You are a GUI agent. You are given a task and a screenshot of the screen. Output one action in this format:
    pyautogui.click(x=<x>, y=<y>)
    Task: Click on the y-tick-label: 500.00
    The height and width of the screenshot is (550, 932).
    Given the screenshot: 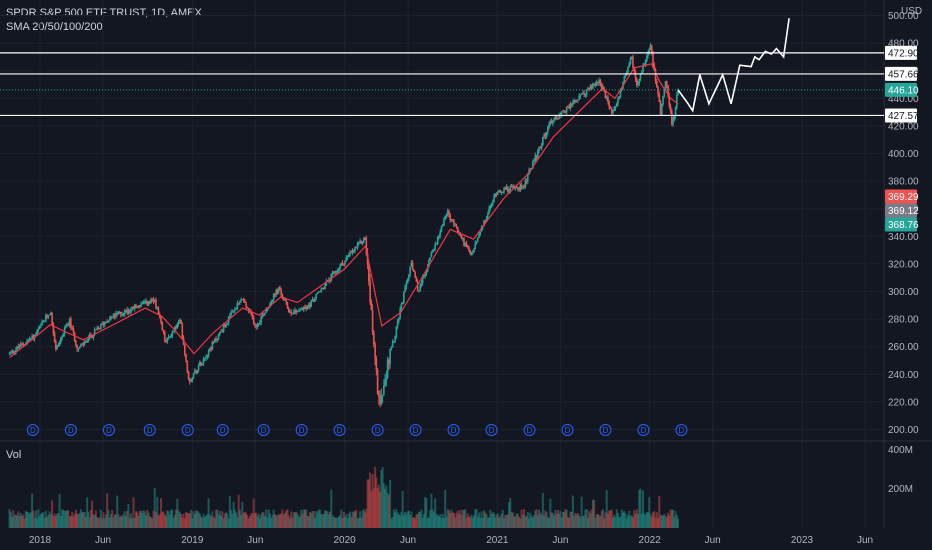 What is the action you would take?
    pyautogui.click(x=903, y=16)
    